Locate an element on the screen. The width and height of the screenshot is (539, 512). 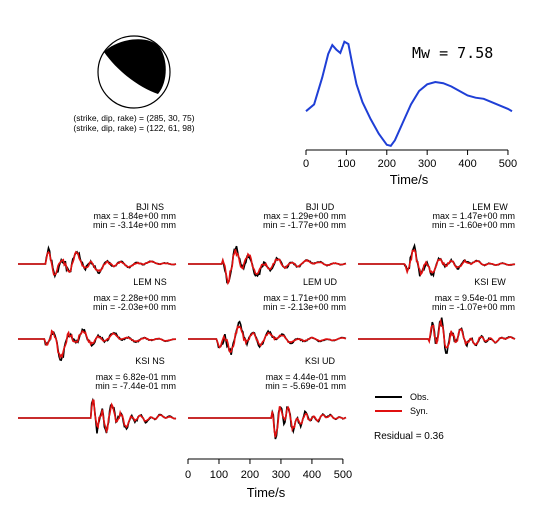
stf-title: Mw = 7.58 is located at coordinates (452, 53).